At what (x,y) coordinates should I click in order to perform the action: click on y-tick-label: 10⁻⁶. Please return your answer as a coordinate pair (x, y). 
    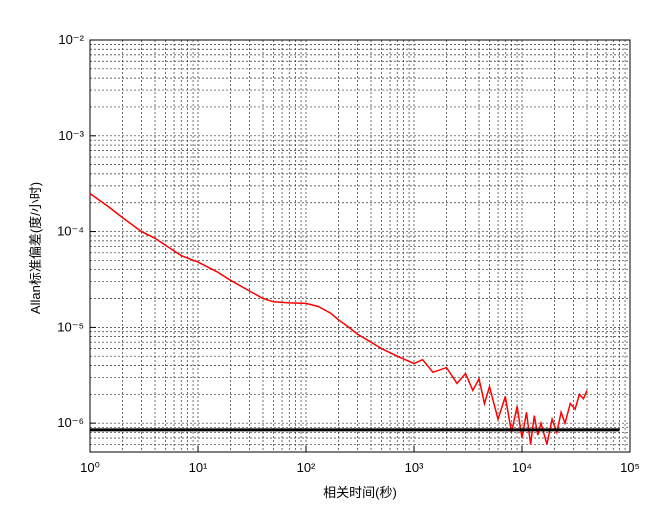
    Looking at the image, I should click on (70, 422).